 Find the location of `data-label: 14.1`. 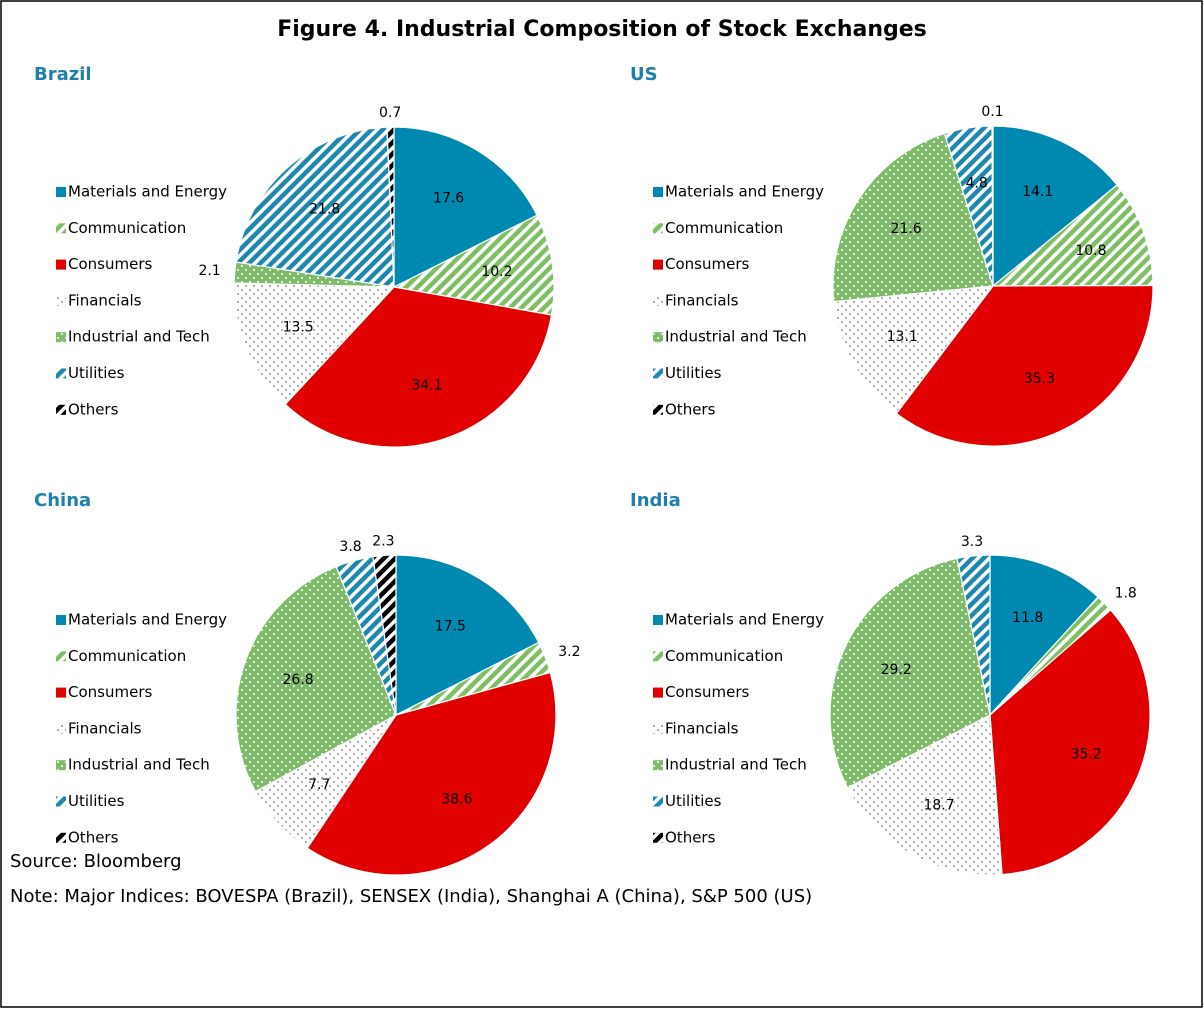

data-label: 14.1 is located at coordinates (1037, 192).